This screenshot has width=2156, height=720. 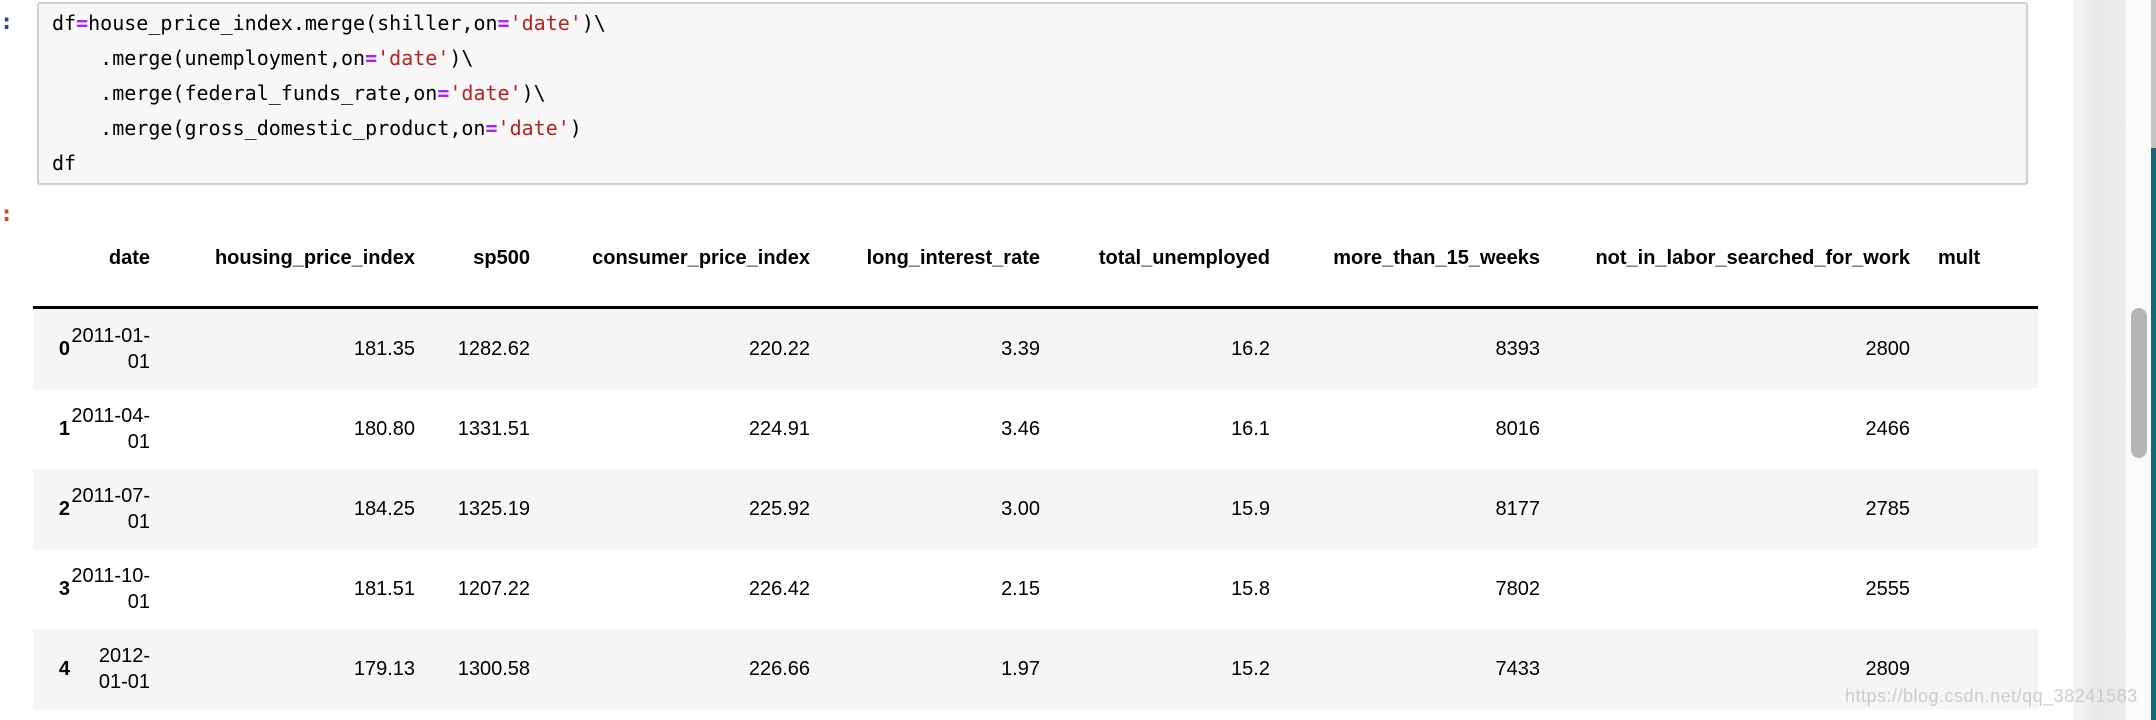 What do you see at coordinates (779, 669) in the screenshot?
I see `table-cell: 226.66` at bounding box center [779, 669].